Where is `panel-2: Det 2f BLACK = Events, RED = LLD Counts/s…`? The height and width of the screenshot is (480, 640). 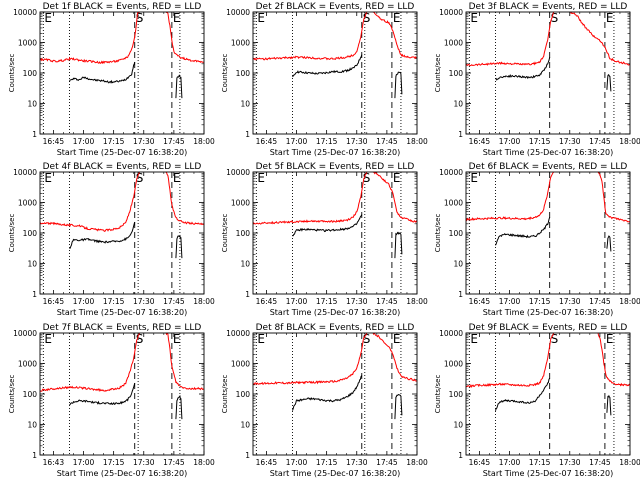 panel-2: Det 2f BLACK = Events, RED = LLD Counts/s… is located at coordinates (324, 79).